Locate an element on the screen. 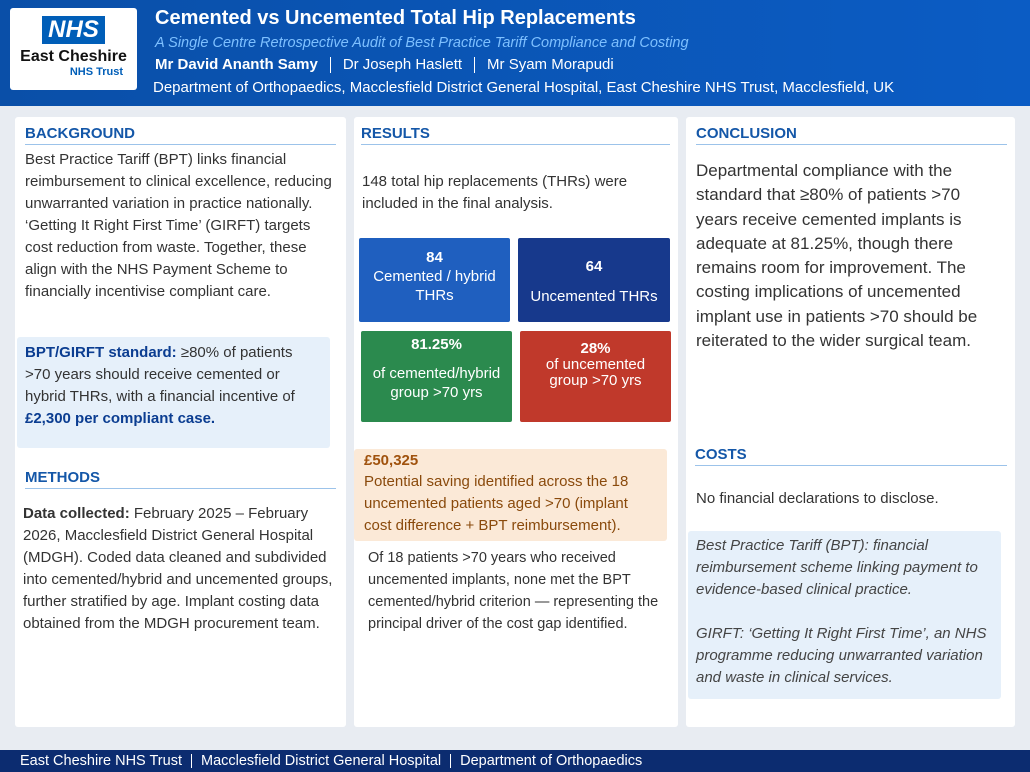 This screenshot has width=1030, height=772. author: Mr David Ananth Samy is located at coordinates (236, 64).